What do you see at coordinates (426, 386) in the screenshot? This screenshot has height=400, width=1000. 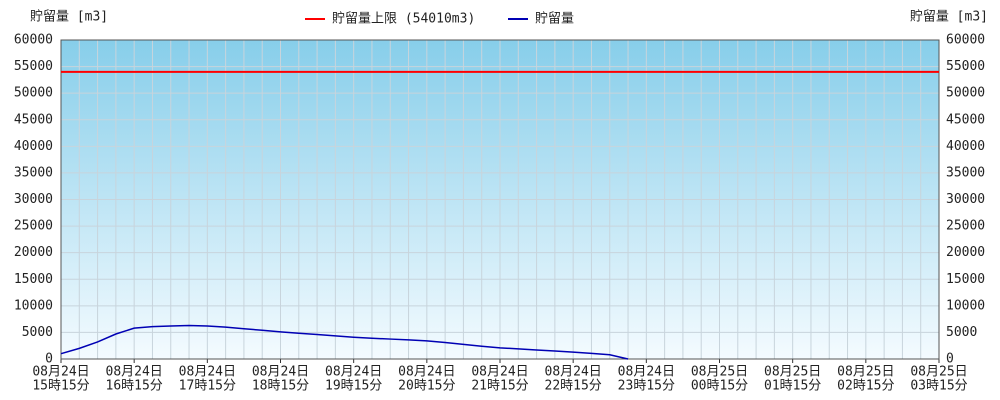 I see `x-tick-label: 20時15分` at bounding box center [426, 386].